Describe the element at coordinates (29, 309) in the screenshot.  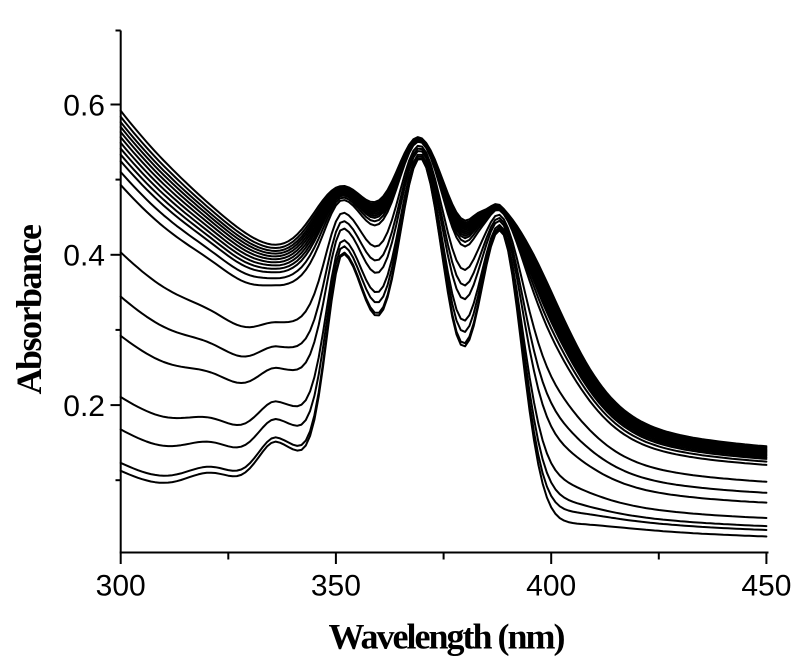
I see `svg-text: Absorbance` at that location.